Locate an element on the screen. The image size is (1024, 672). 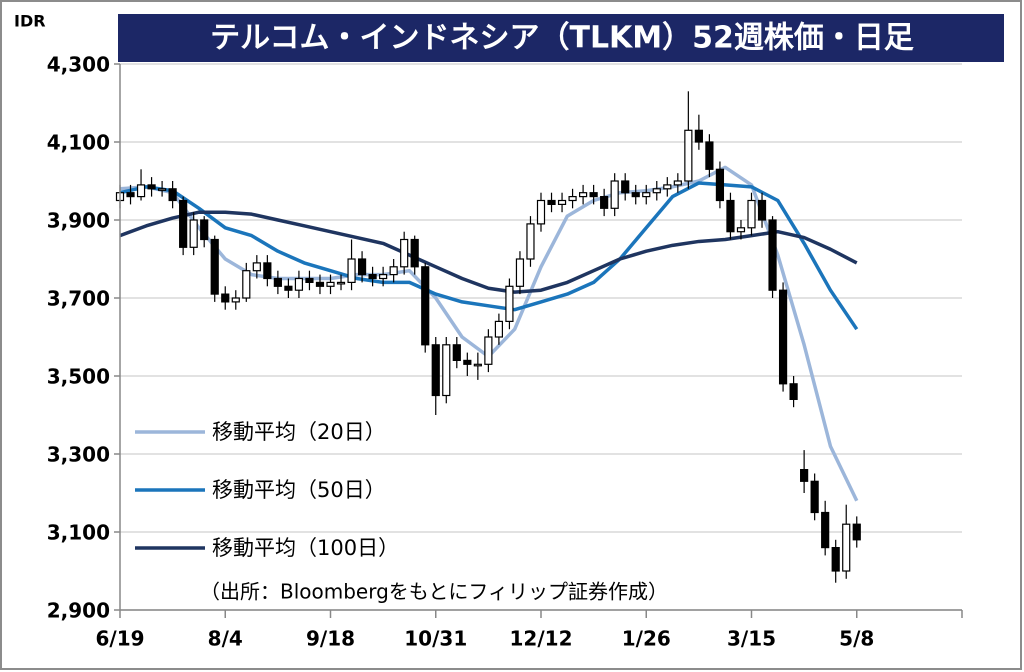
legend-label: 移動平均（100日） is located at coordinates (305, 548).